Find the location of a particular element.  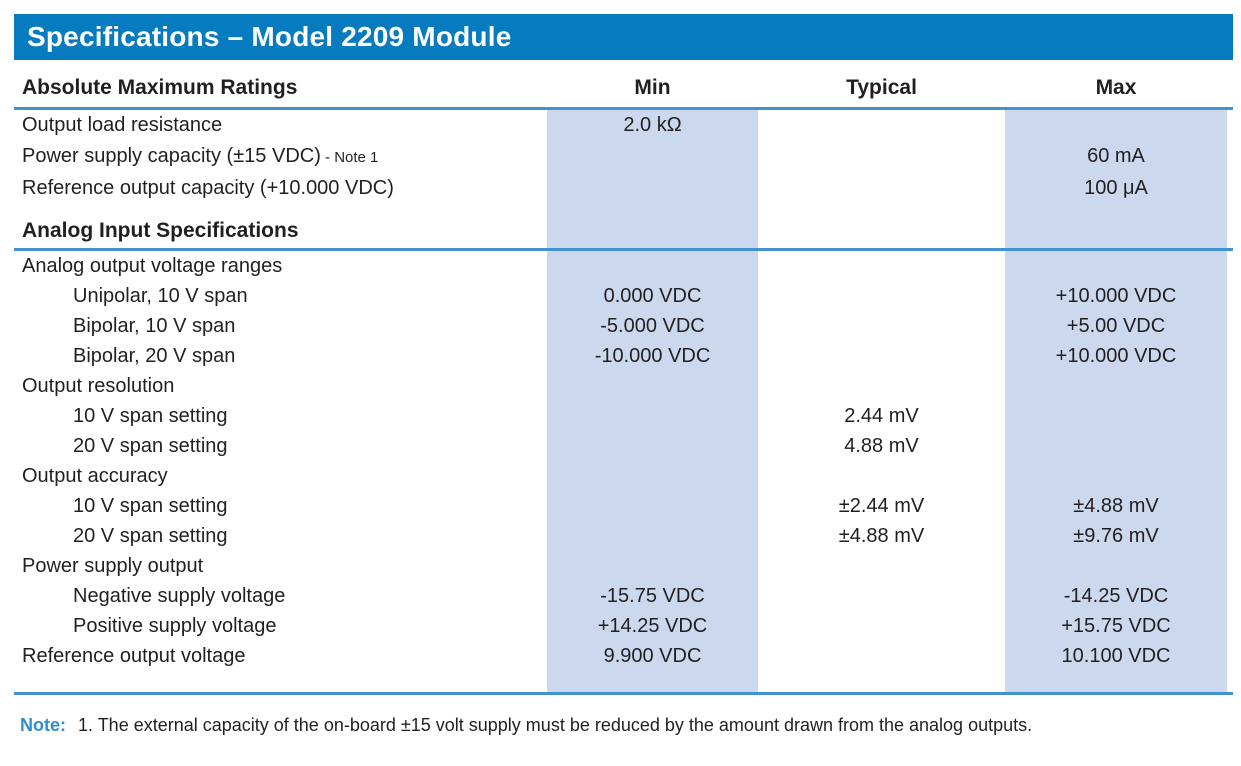

spec-min-value: -15.75 VDC is located at coordinates (652, 596).